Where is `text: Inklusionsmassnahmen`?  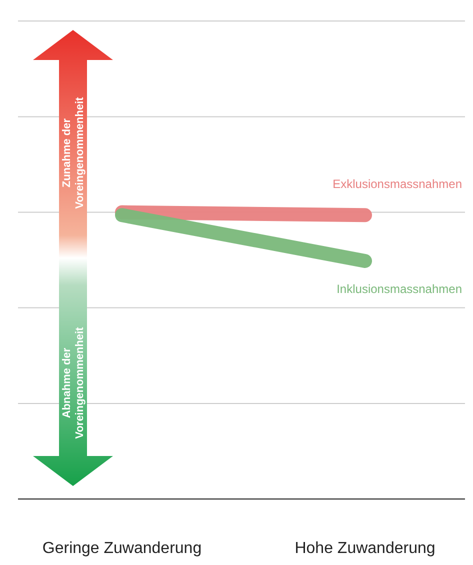 text: Inklusionsmassnahmen is located at coordinates (399, 289).